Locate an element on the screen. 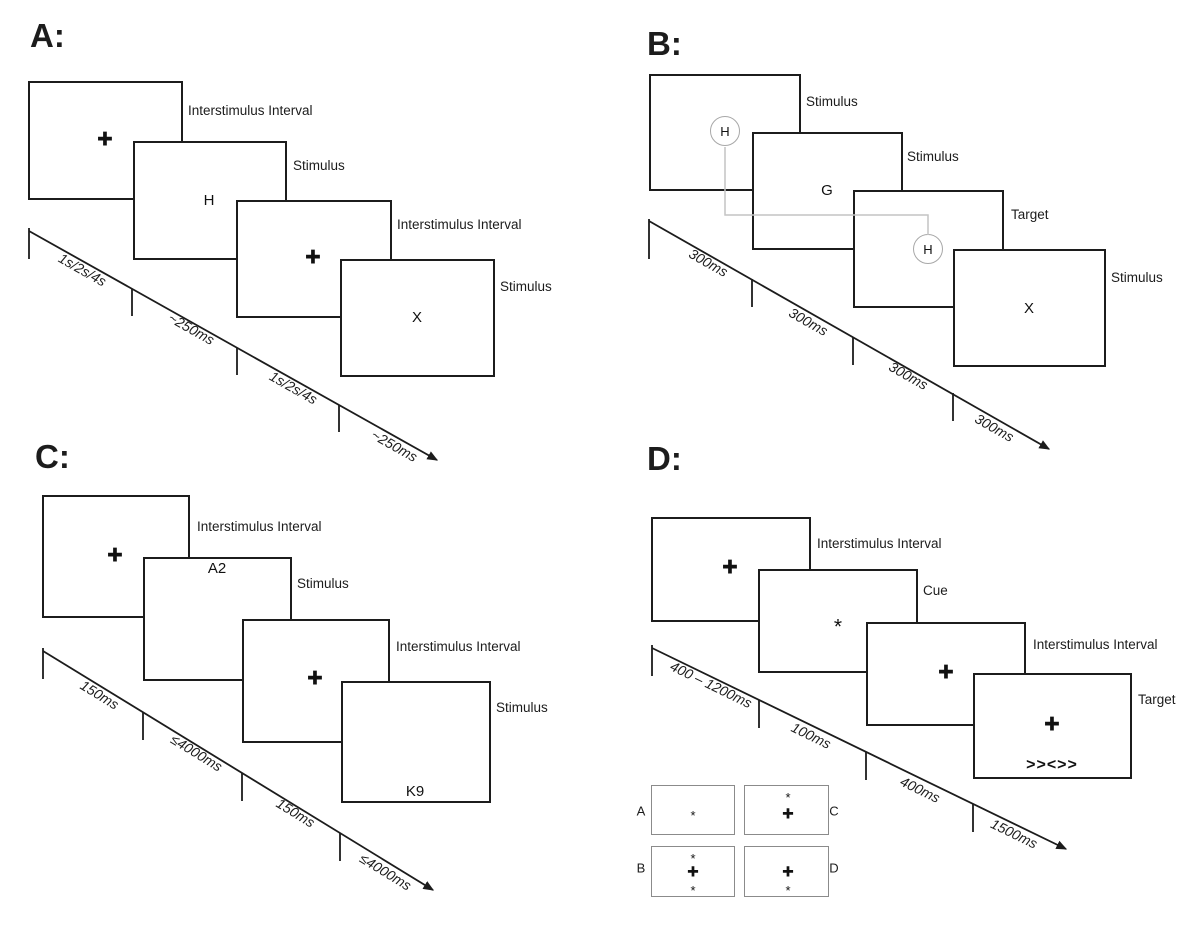 This screenshot has height=927, width=1200. cue-legend-label-a: A is located at coordinates (641, 811).